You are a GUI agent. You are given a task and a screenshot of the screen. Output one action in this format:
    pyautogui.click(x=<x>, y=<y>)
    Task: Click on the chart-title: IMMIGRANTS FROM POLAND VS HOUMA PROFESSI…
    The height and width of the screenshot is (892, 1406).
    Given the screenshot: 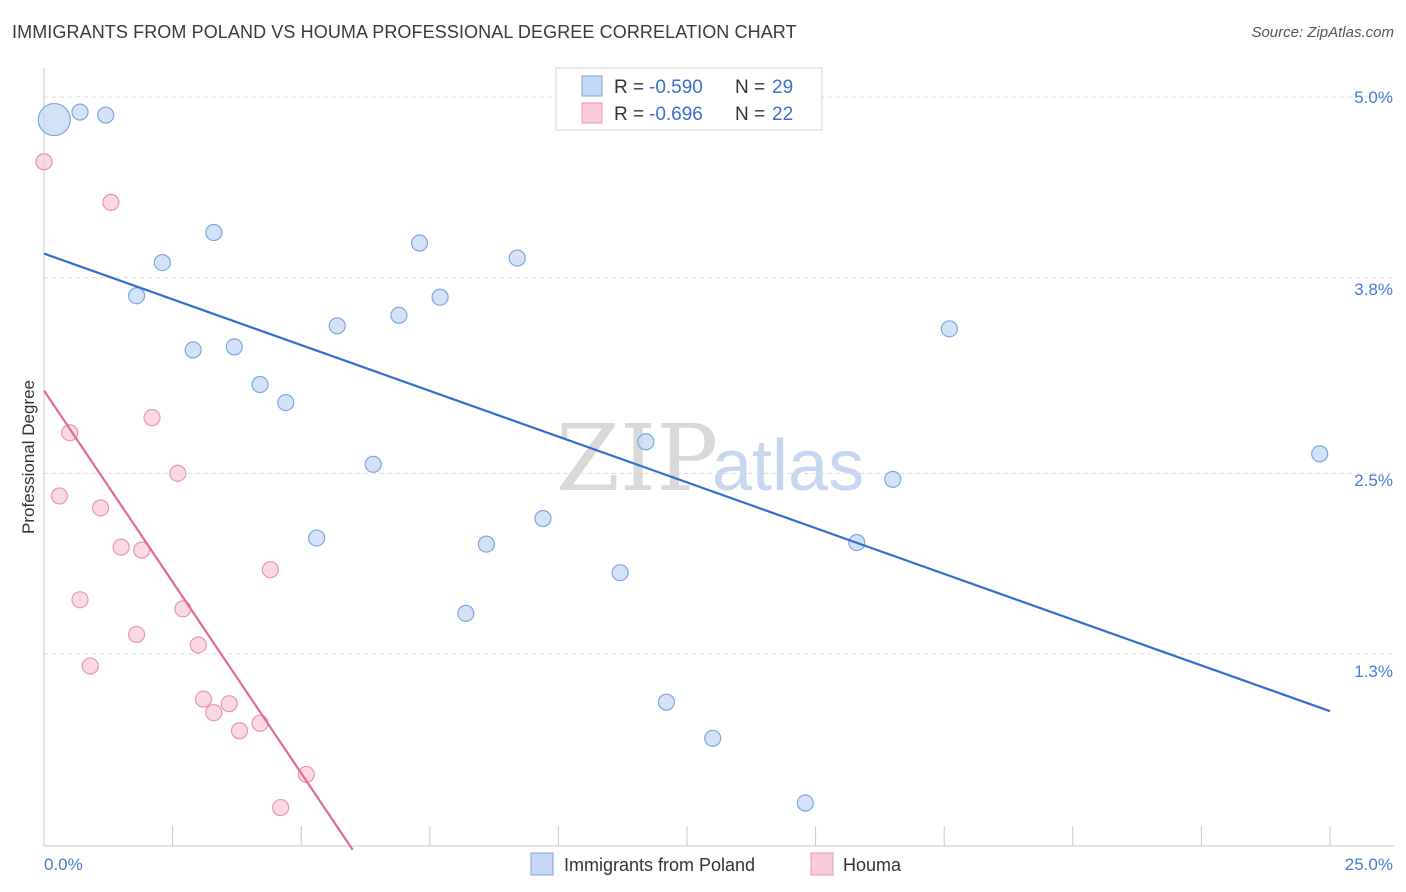 What is the action you would take?
    pyautogui.click(x=404, y=32)
    